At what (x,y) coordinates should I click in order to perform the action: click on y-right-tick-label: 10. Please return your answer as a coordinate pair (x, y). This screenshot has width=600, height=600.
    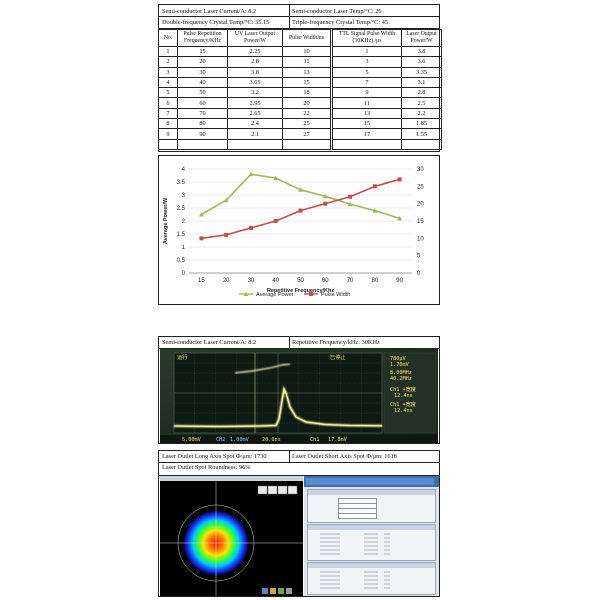
    Looking at the image, I should click on (420, 239).